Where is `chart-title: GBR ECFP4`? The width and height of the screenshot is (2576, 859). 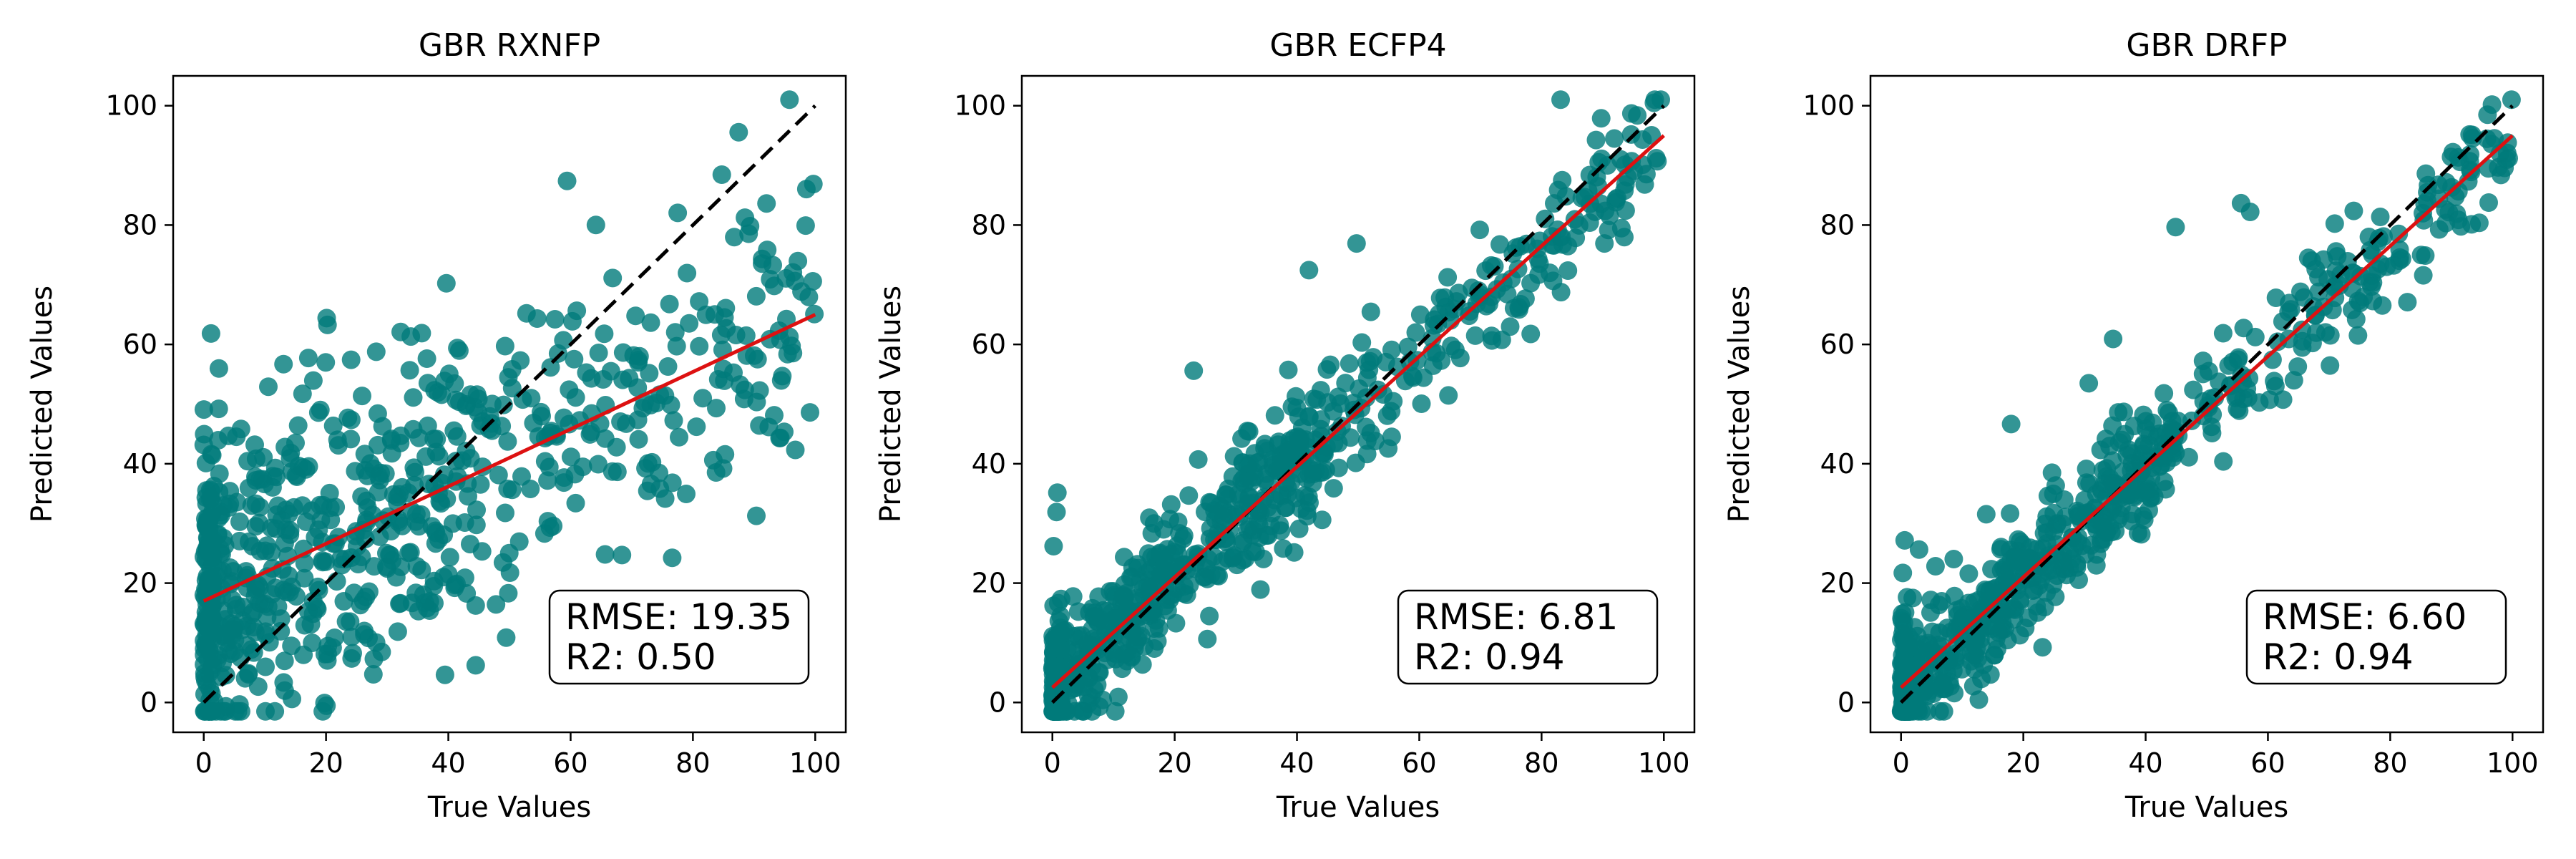
chart-title: GBR ECFP4 is located at coordinates (1357, 45).